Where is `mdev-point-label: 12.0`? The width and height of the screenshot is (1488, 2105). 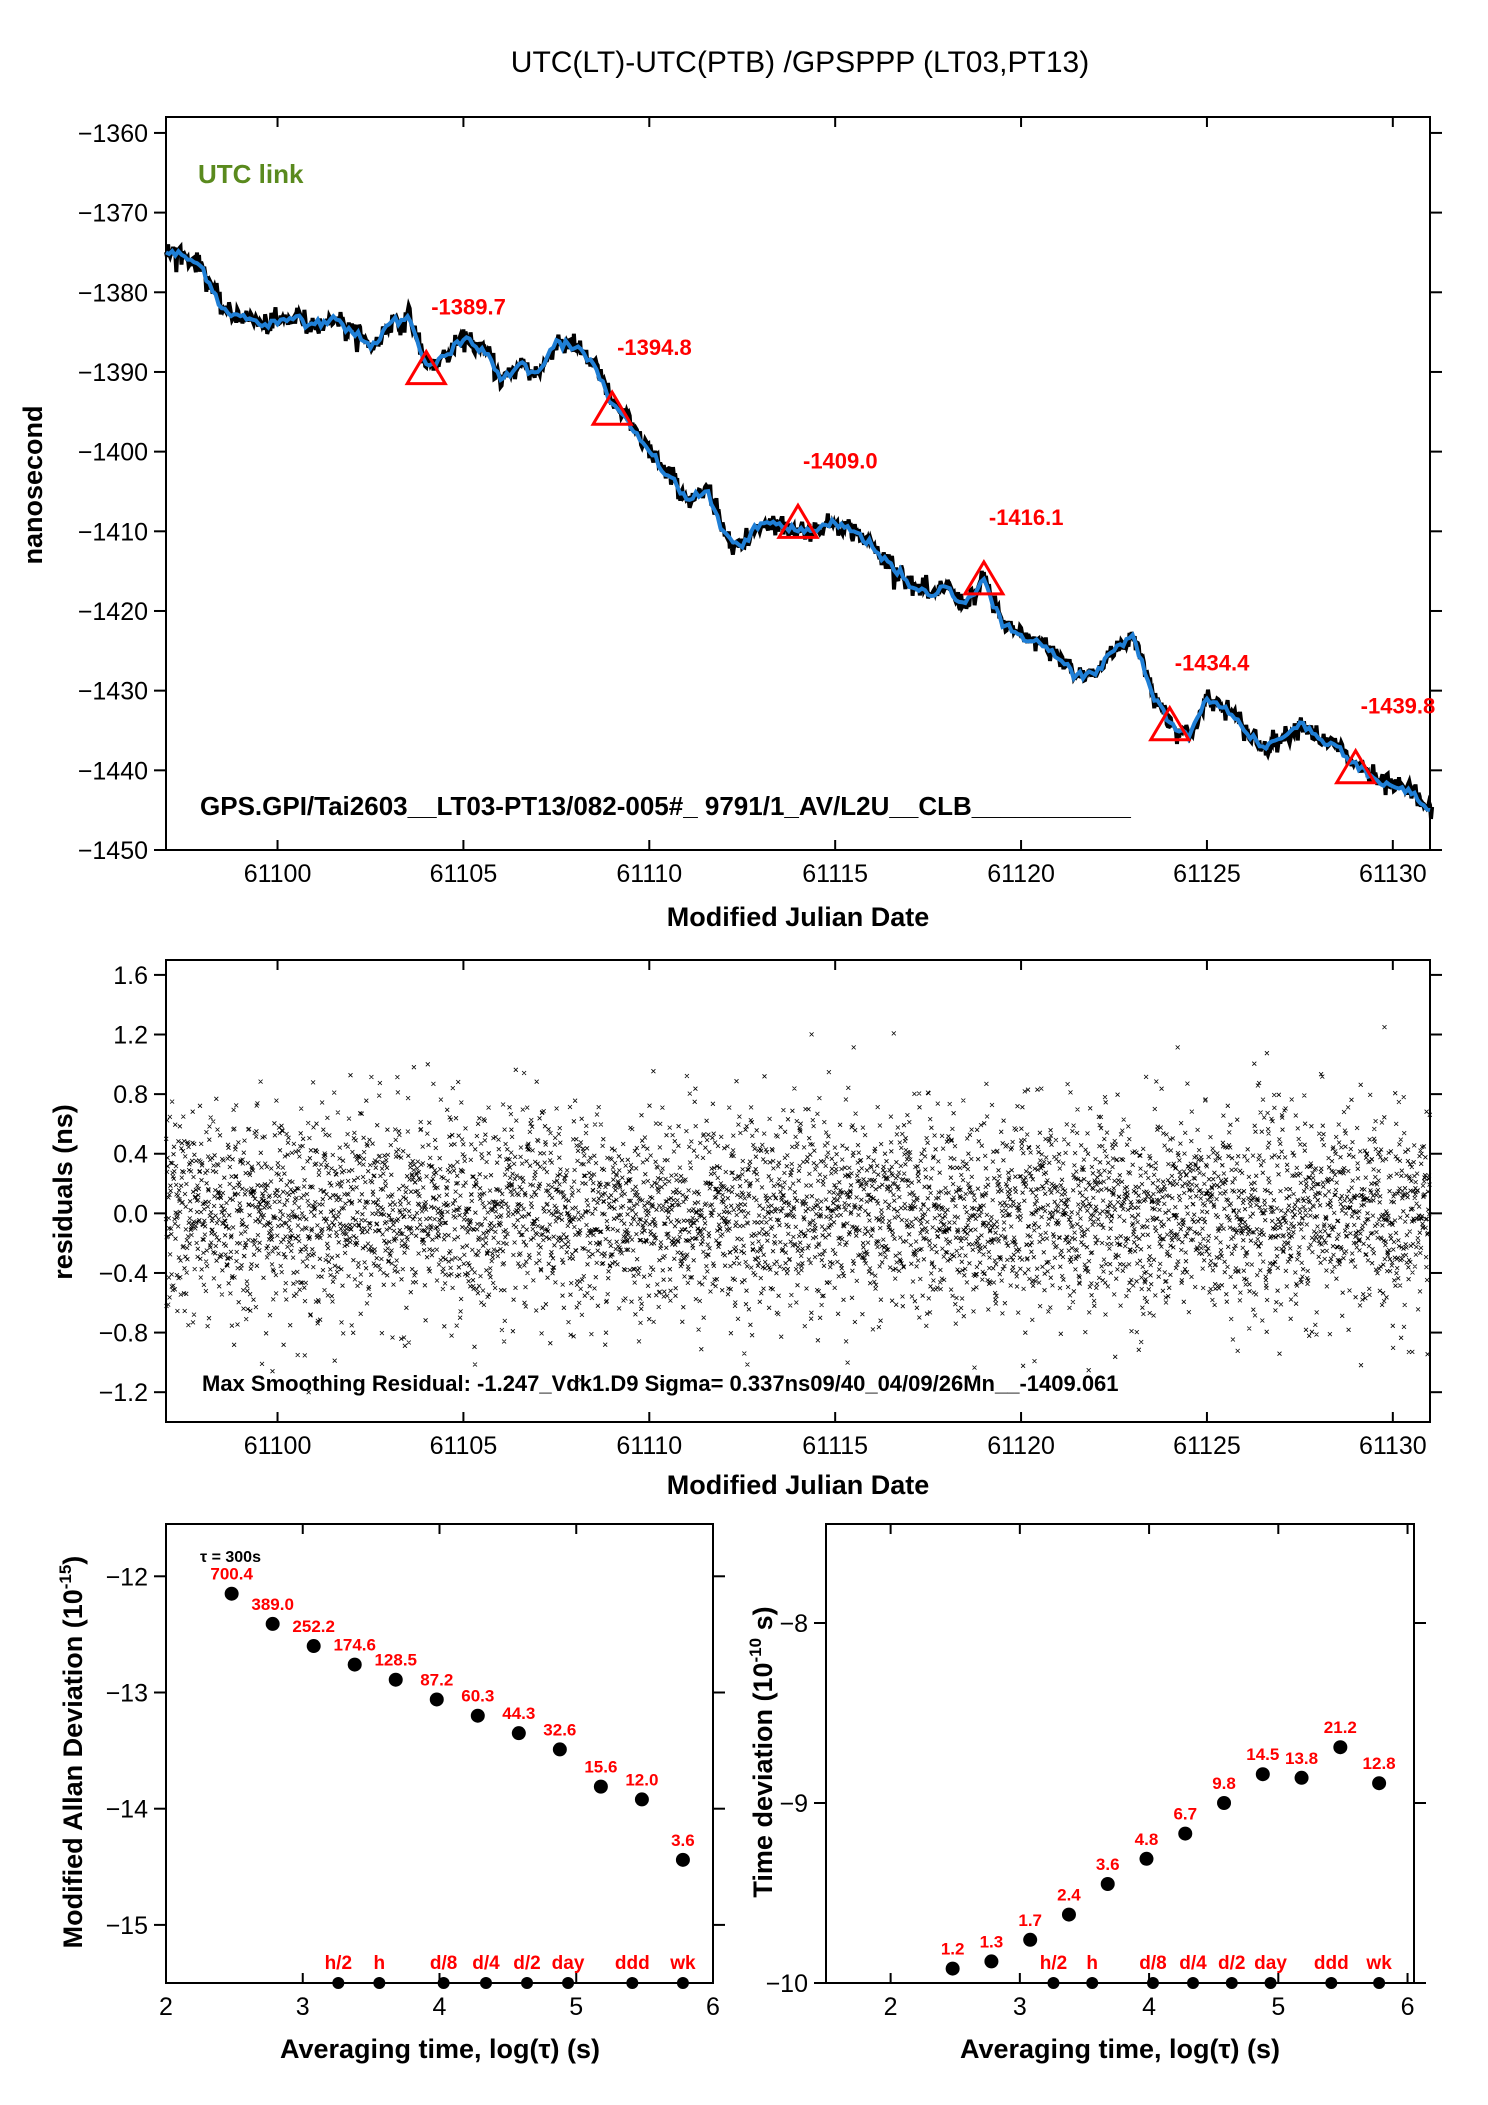
mdev-point-label: 12.0 is located at coordinates (641, 1779).